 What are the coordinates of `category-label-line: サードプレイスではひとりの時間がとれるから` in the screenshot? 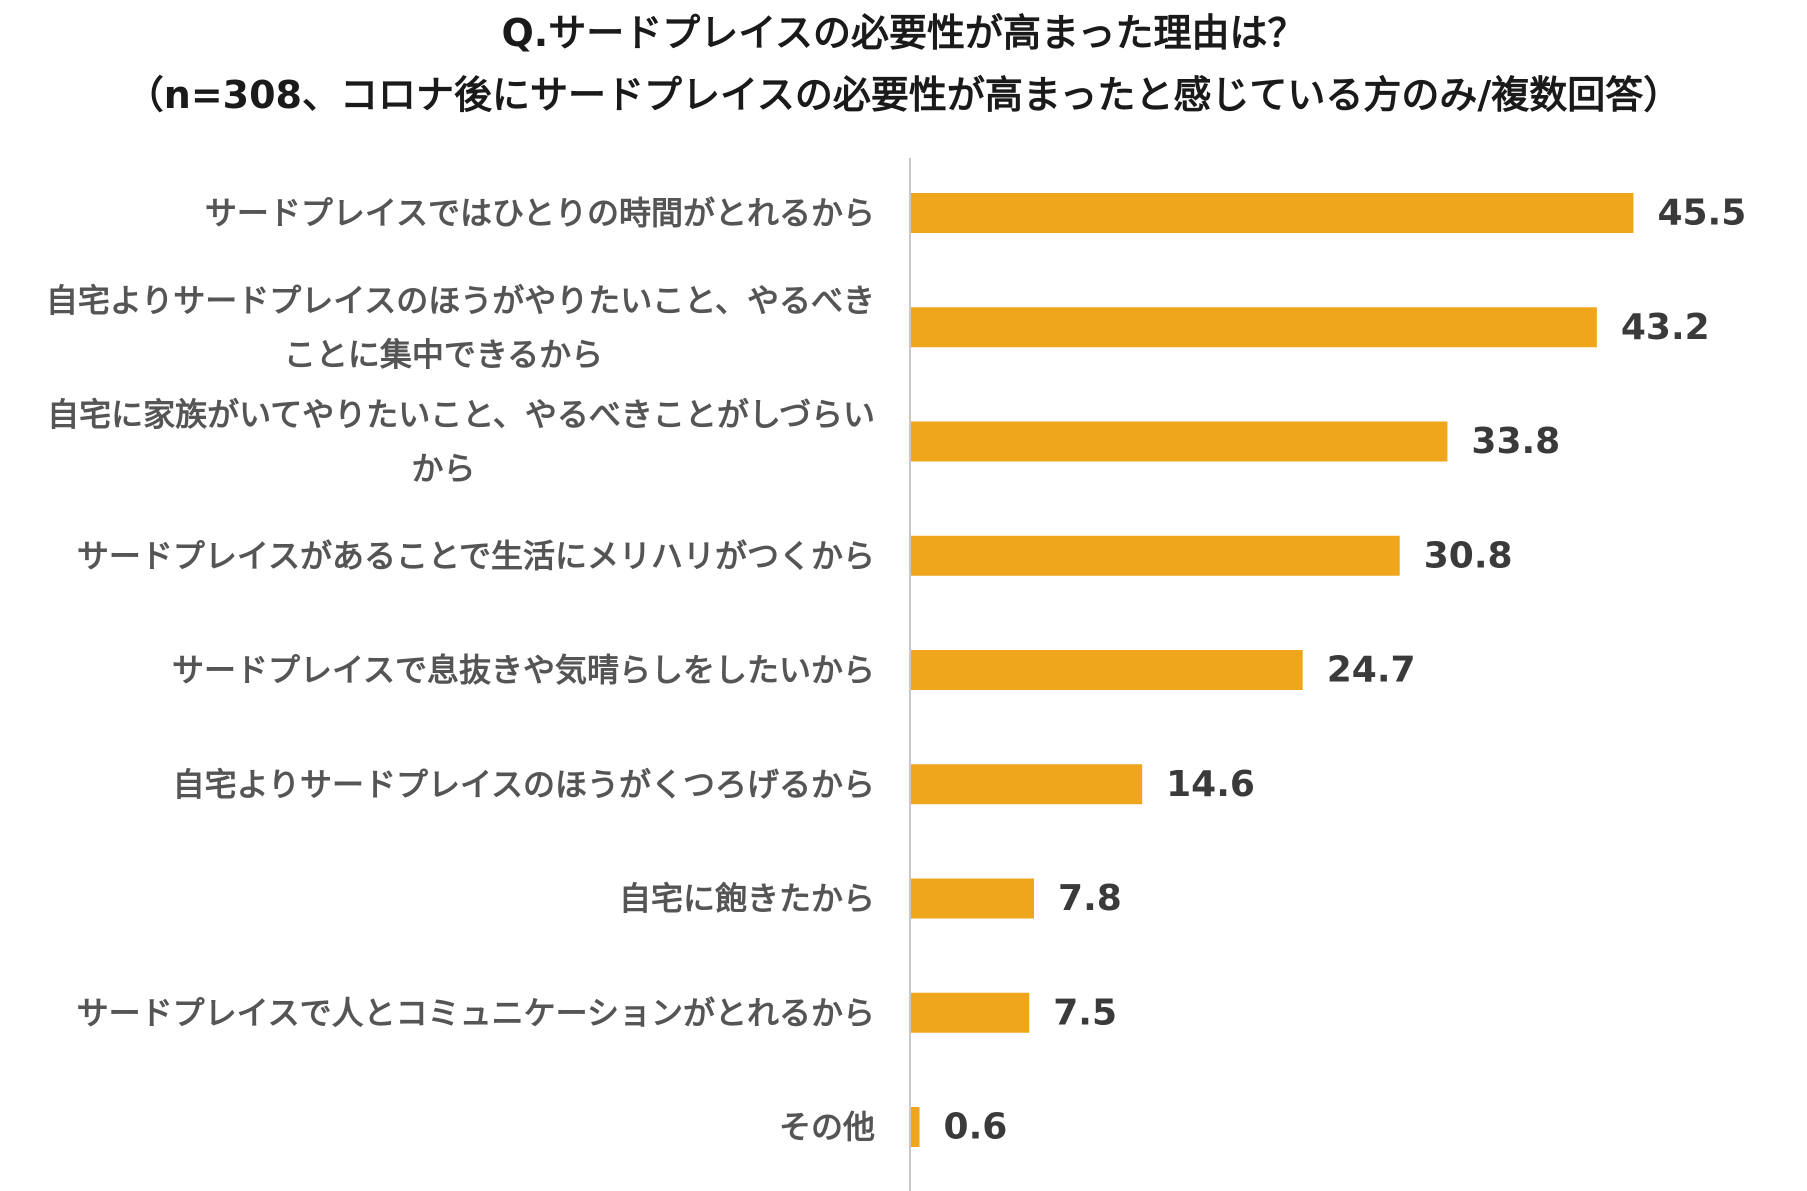 It's located at (540, 213).